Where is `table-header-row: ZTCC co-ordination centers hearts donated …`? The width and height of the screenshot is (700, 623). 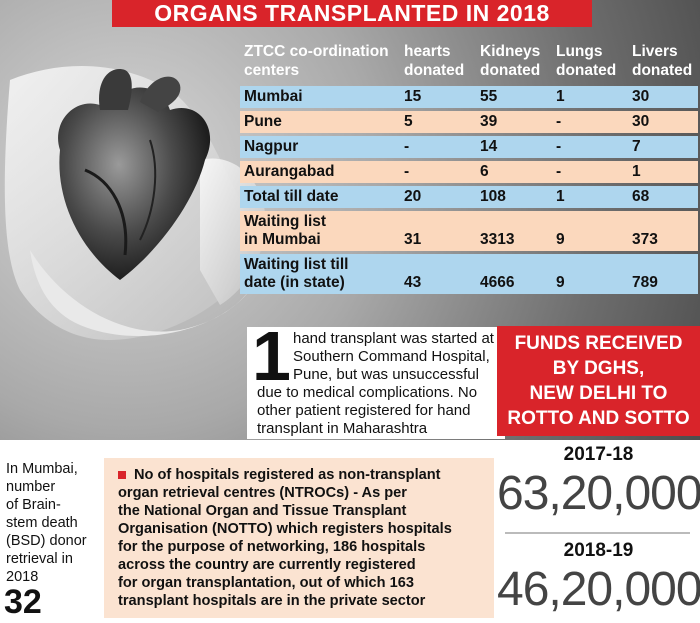 table-header-row: ZTCC co-ordination centers hearts donated … is located at coordinates (469, 61).